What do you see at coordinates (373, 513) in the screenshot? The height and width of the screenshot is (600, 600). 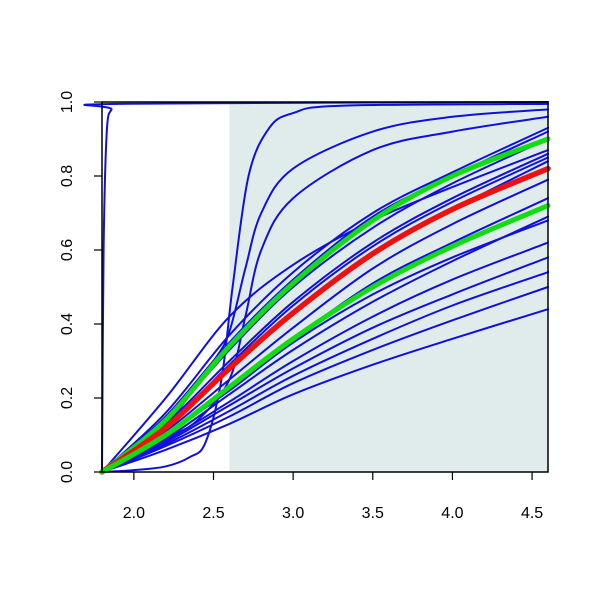 I see `x-tick-label: 3.5` at bounding box center [373, 513].